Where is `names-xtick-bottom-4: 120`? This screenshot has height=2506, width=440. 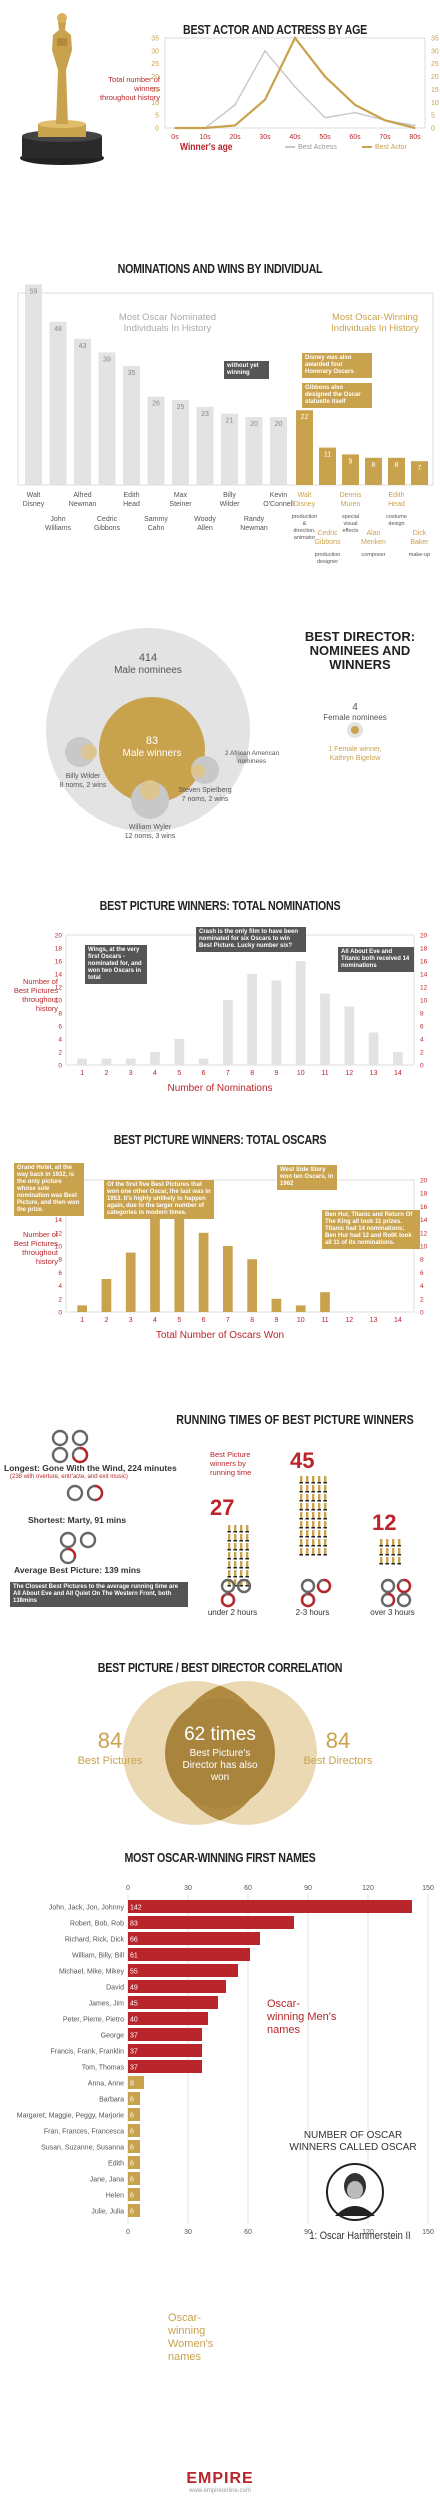 names-xtick-bottom-4: 120 is located at coordinates (368, 2232).